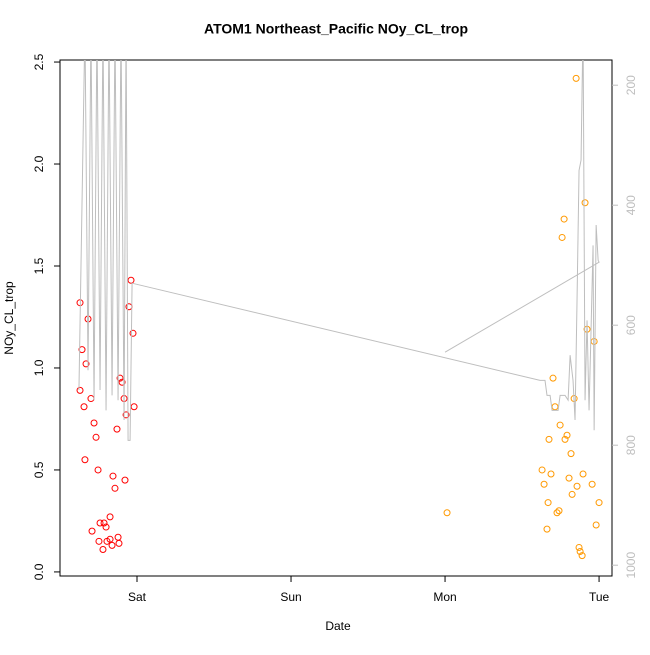 Image resolution: width=650 pixels, height=655 pixels. What do you see at coordinates (336, 29) in the screenshot?
I see `chart-title: ATOM1 Northeast_Pacific NOy_CL_trop` at bounding box center [336, 29].